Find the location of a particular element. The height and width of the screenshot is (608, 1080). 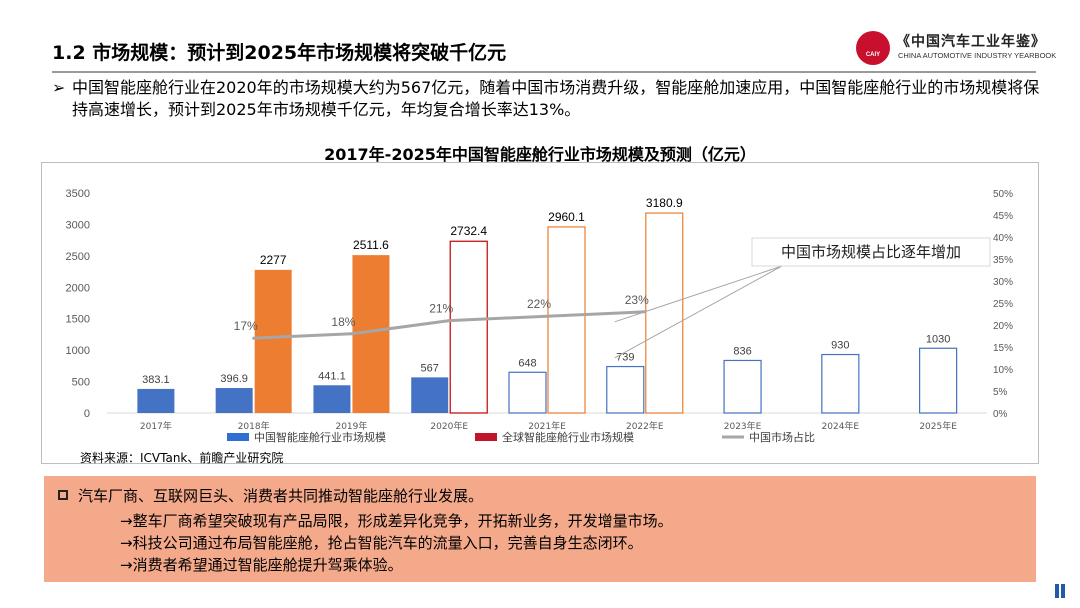

right-axis-tick-label: 20% is located at coordinates (1003, 326).